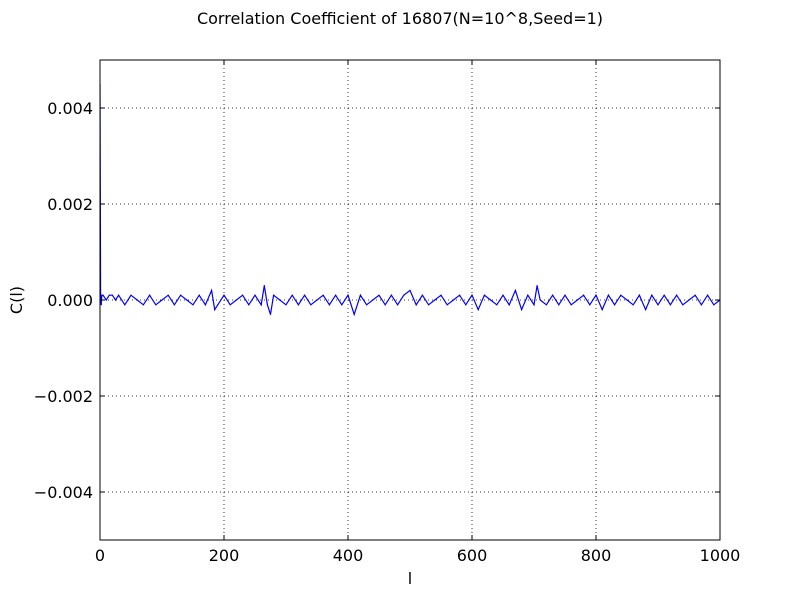 Image resolution: width=800 pixels, height=604 pixels. Describe the element at coordinates (410, 578) in the screenshot. I see `x-axis-label: l` at that location.